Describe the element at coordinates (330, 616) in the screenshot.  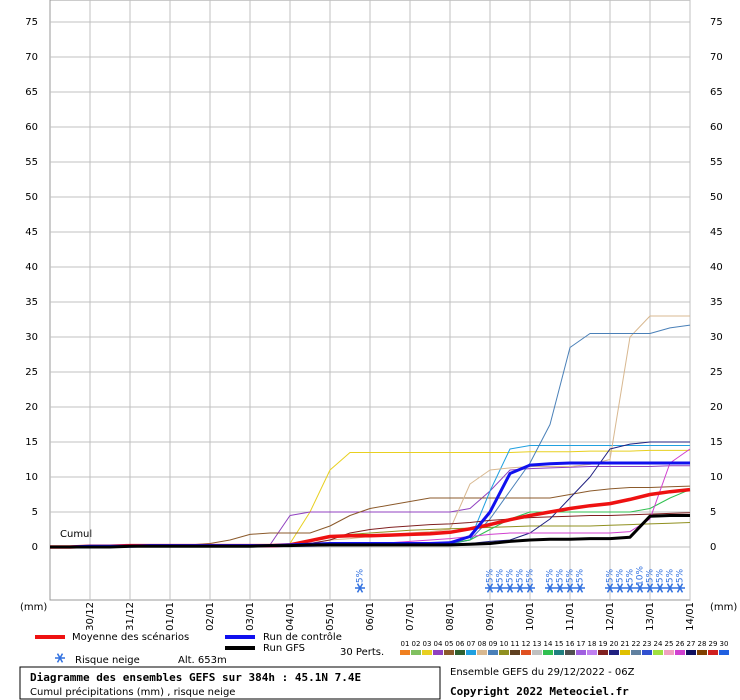
I see `x-tick-label: 05/01` at that location.